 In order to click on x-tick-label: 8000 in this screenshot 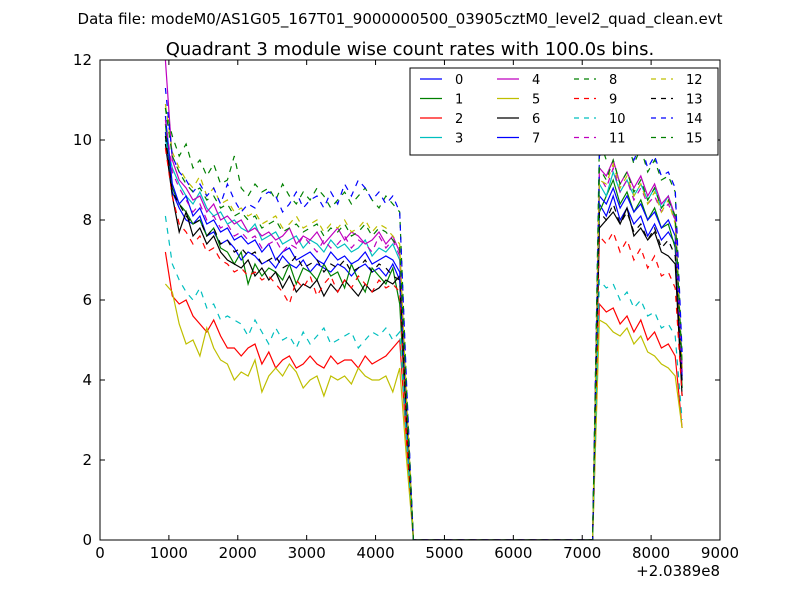, I will do `click(651, 553)`.